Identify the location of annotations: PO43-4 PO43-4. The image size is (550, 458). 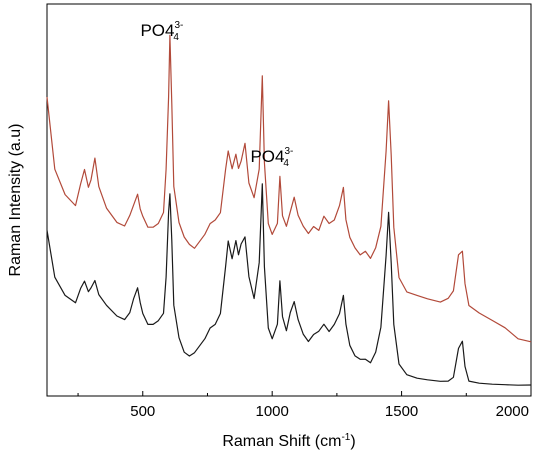
(216, 94).